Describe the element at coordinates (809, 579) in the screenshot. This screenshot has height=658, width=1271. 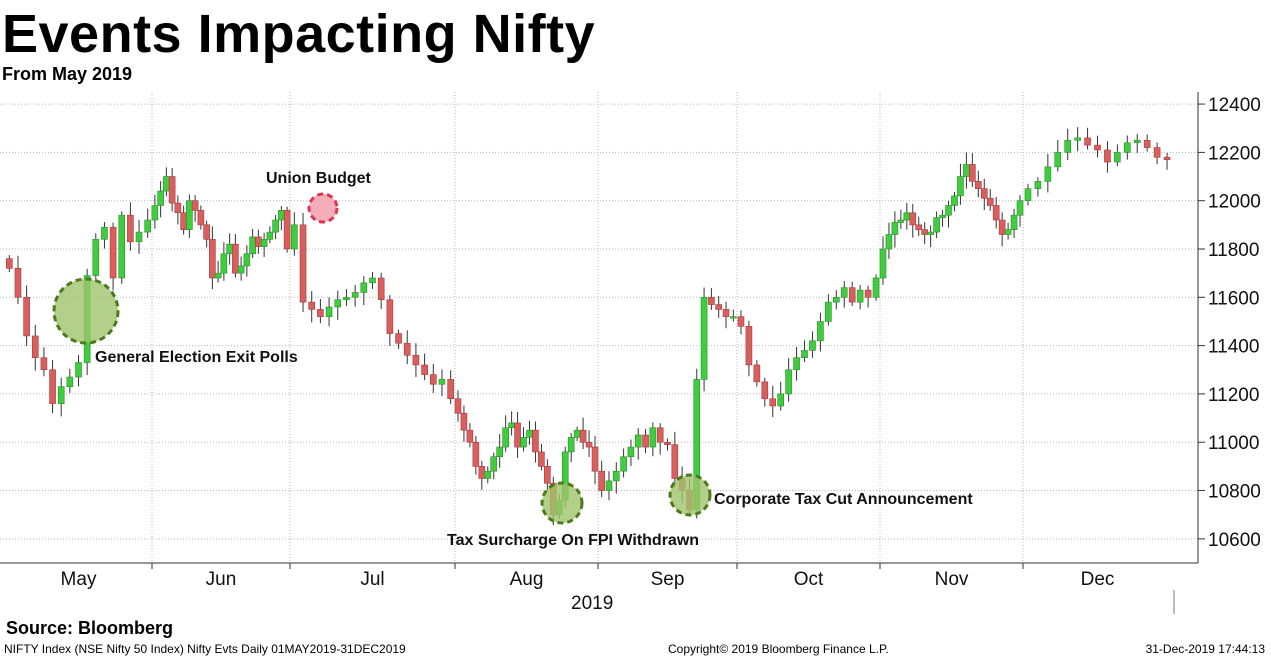
I see `x-tick-label: Oct` at that location.